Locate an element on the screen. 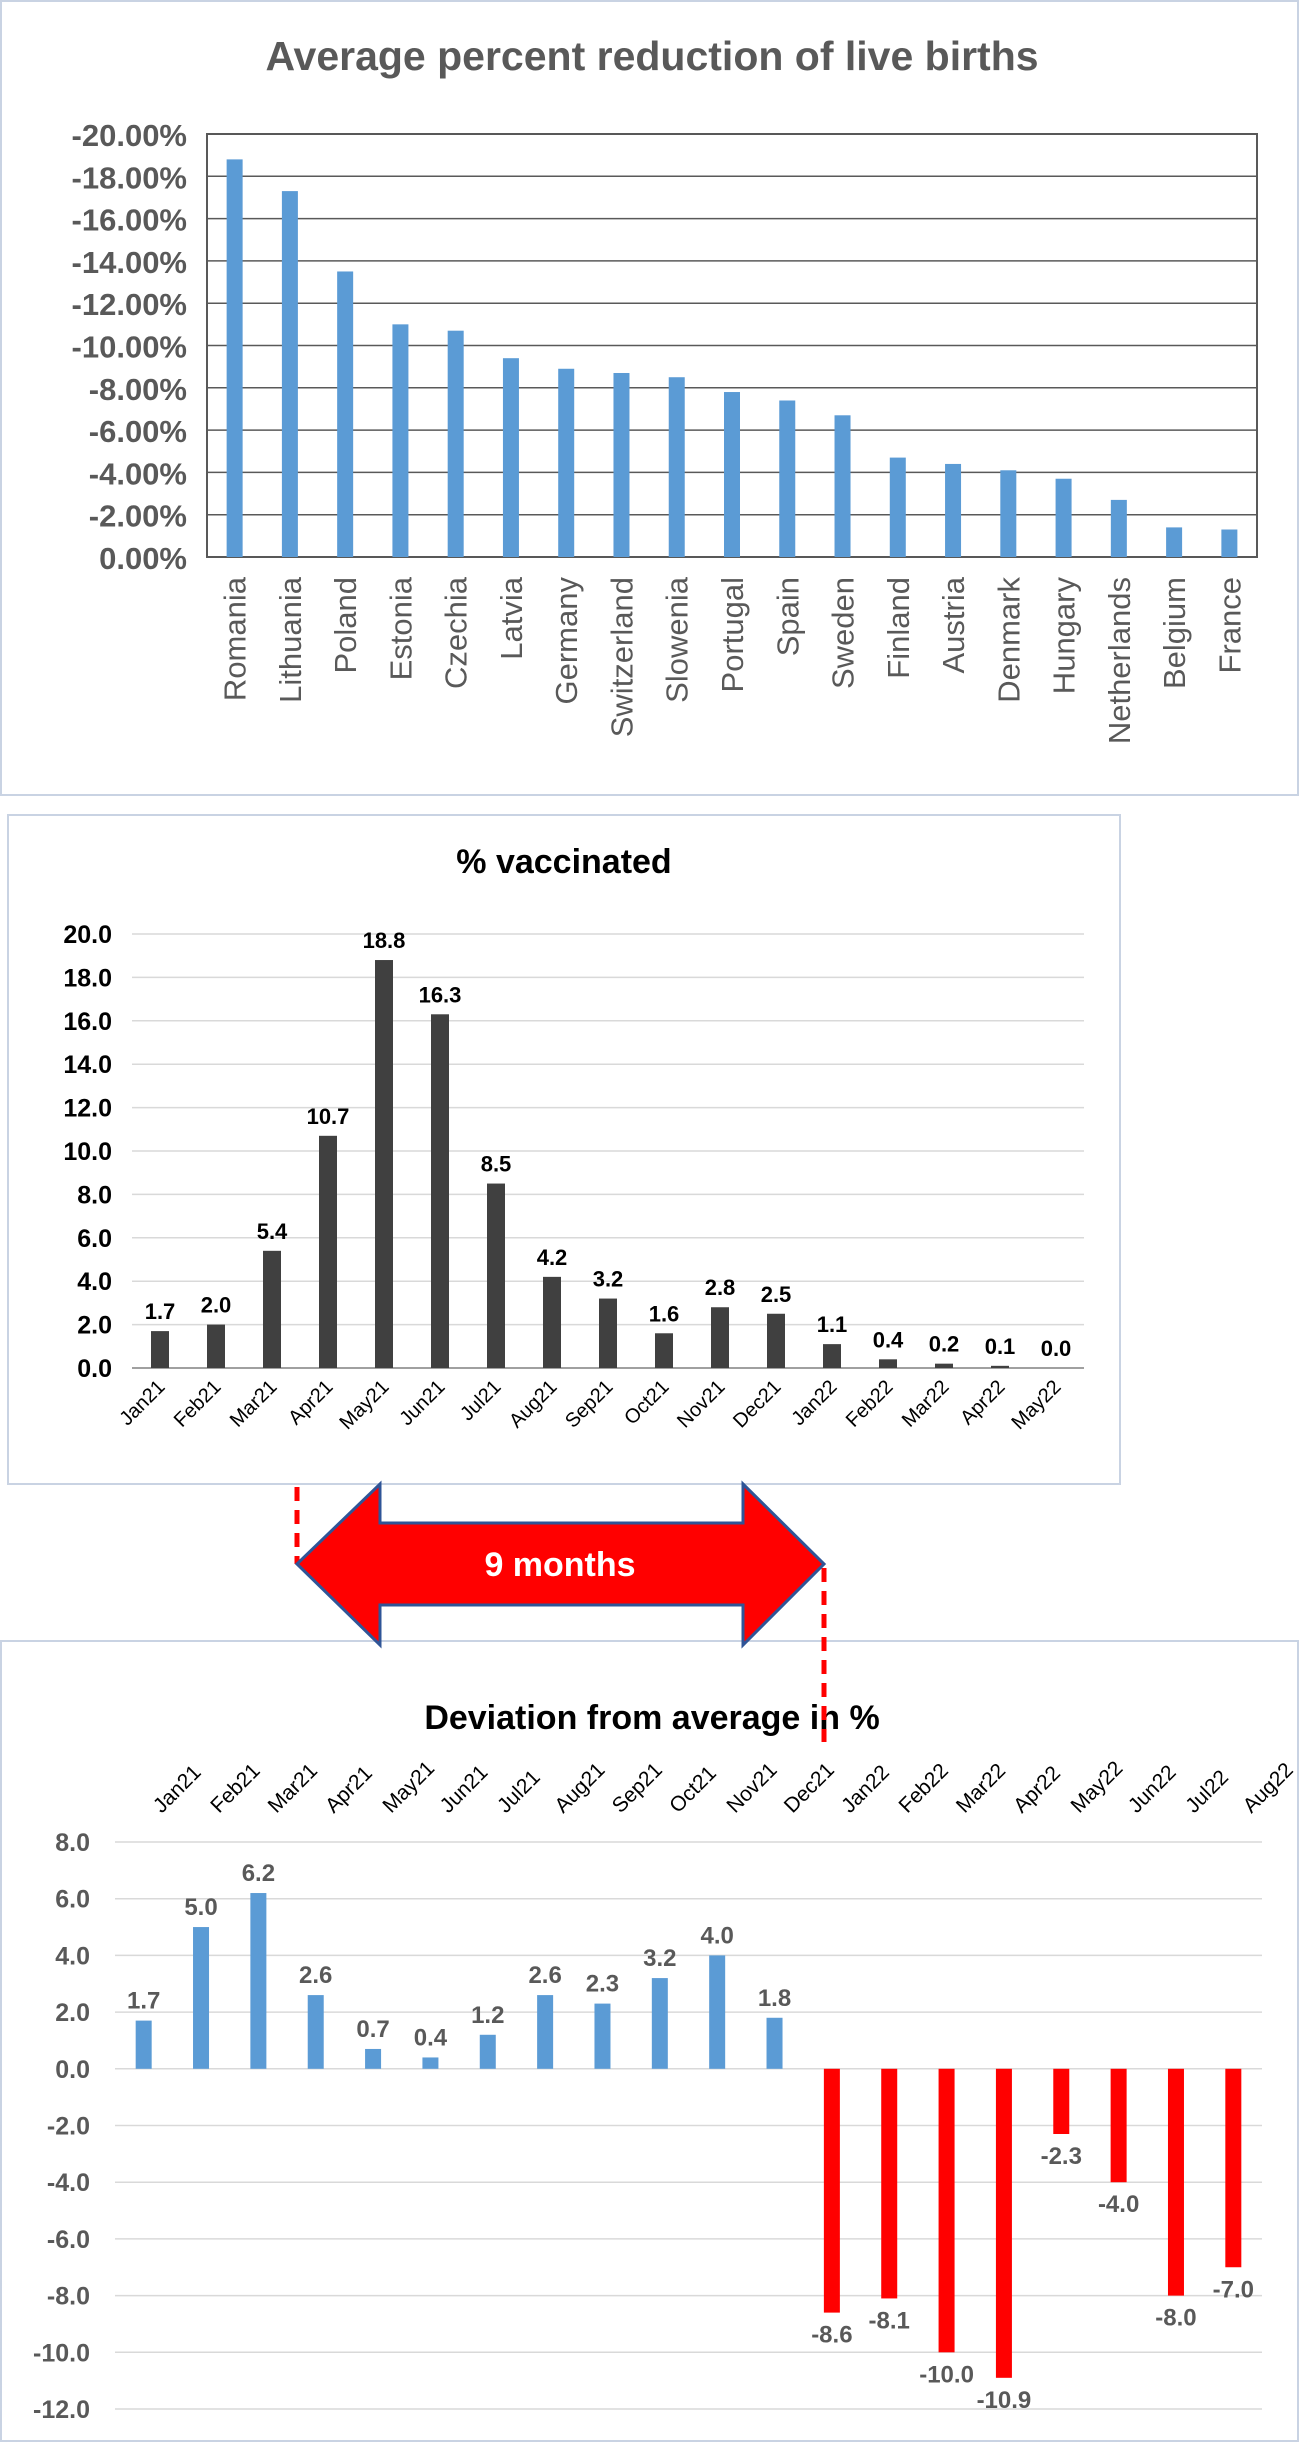 The height and width of the screenshot is (2445, 1299). y-tick-label: -8.0 is located at coordinates (68, 2297).